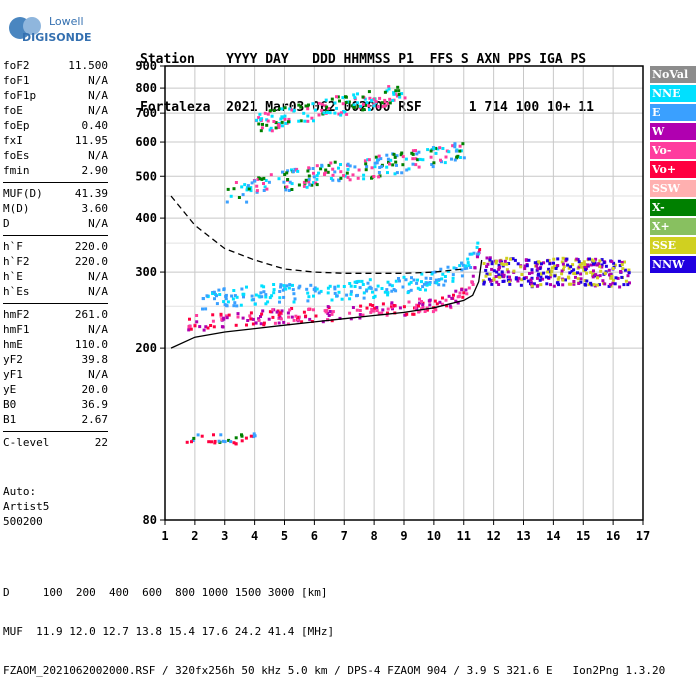  Describe the element at coordinates (98, 329) in the screenshot. I see `param-value: N/A` at that location.